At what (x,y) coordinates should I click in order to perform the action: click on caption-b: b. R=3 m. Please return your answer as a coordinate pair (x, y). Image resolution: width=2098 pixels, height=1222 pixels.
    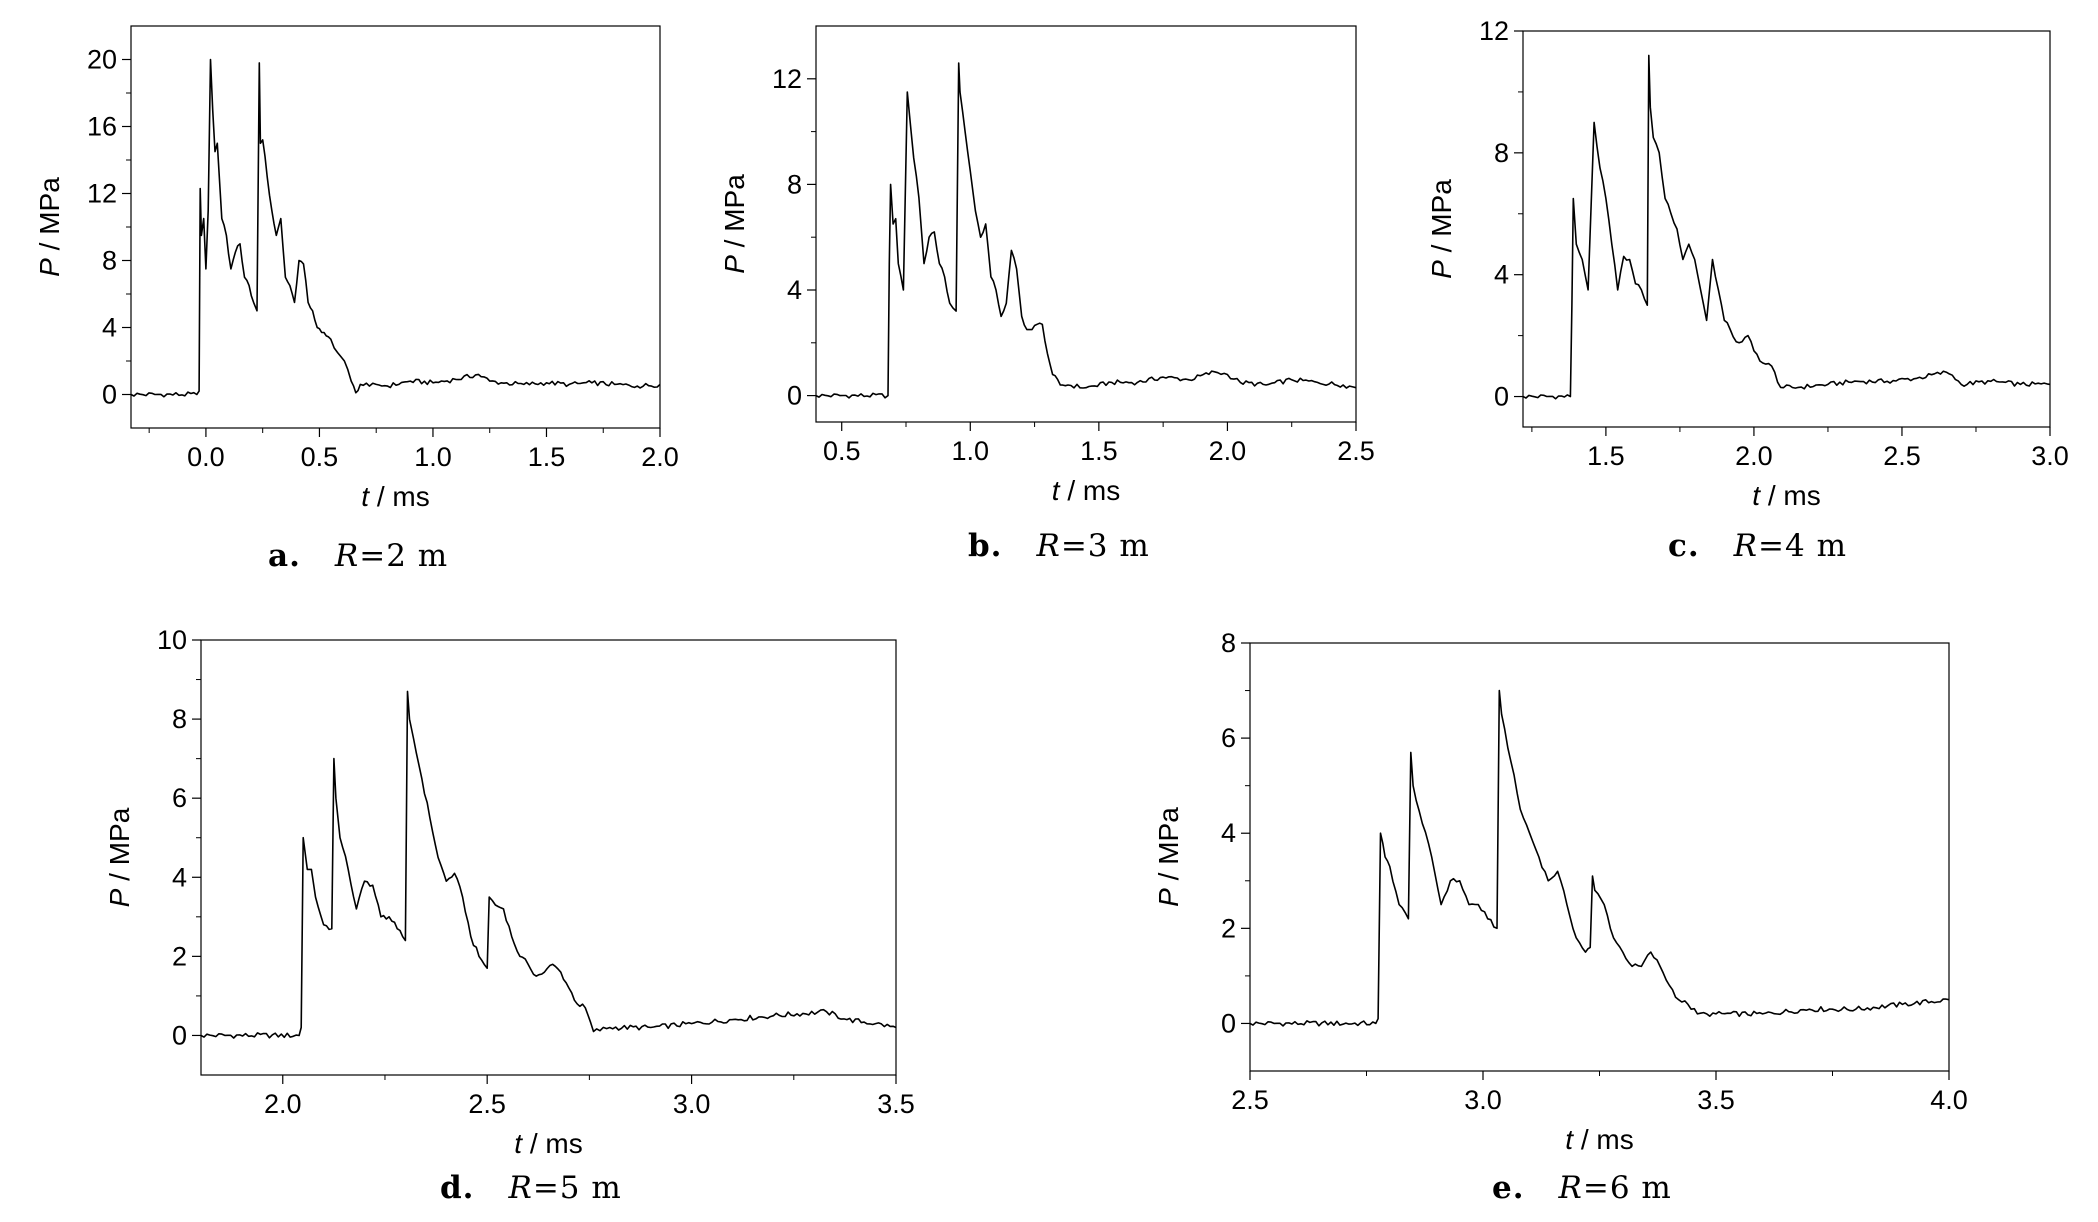
    Looking at the image, I should click on (1059, 546).